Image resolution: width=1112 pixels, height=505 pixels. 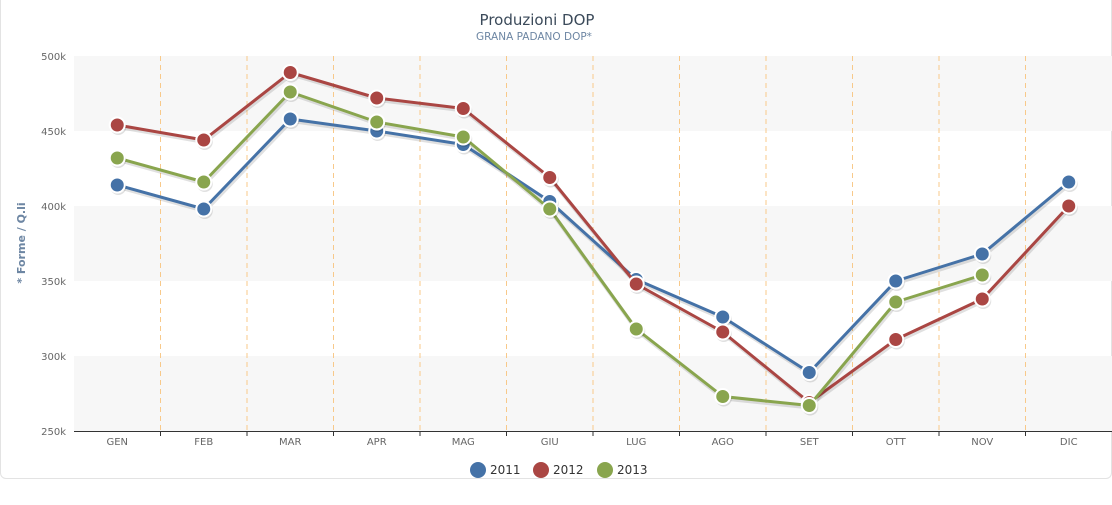 I want to click on x-tick-label: GIU, so click(x=550, y=442).